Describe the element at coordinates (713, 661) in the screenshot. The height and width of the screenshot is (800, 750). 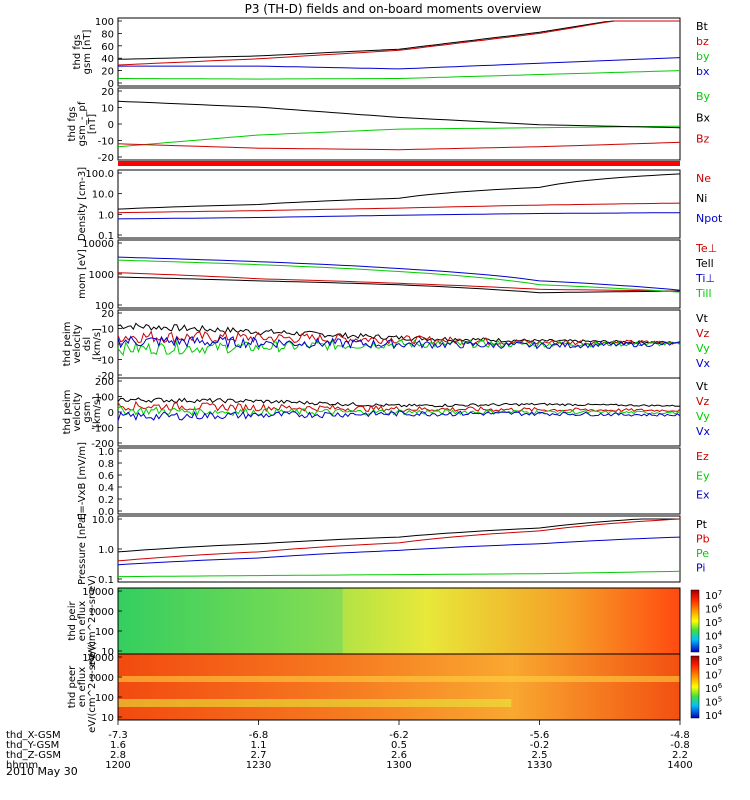
I see `colorbar-label: 10⁸` at that location.